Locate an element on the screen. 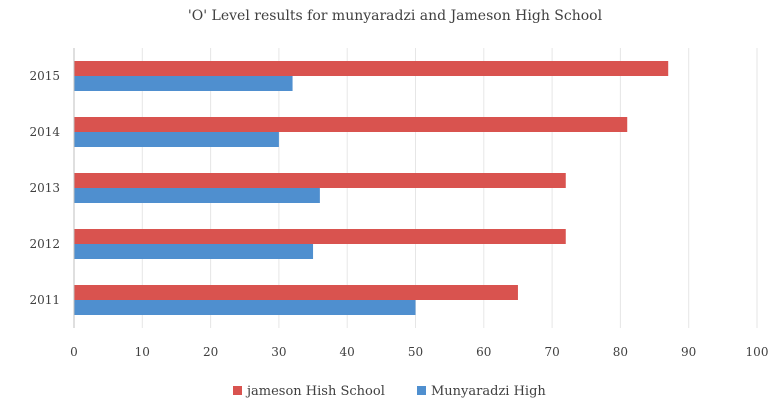  bar-jameson-2011 is located at coordinates (296, 292).